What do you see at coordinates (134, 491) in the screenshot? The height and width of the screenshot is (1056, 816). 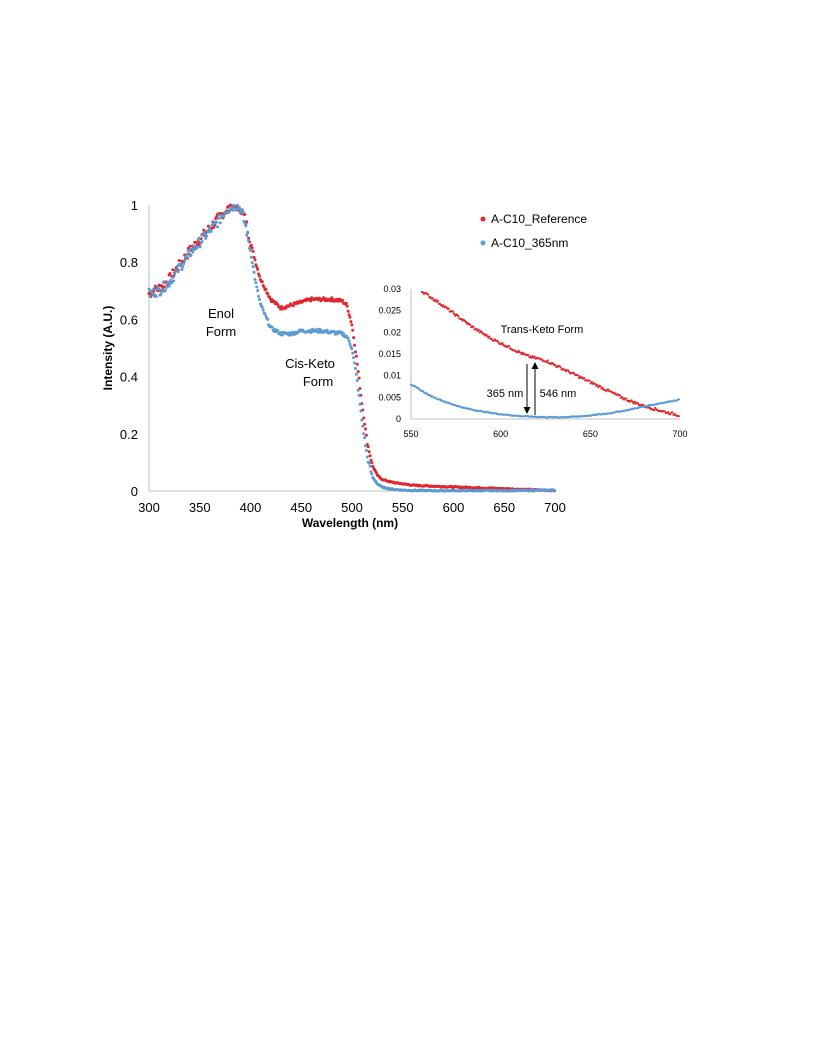 I see `main-y-tick-label: 0` at bounding box center [134, 491].